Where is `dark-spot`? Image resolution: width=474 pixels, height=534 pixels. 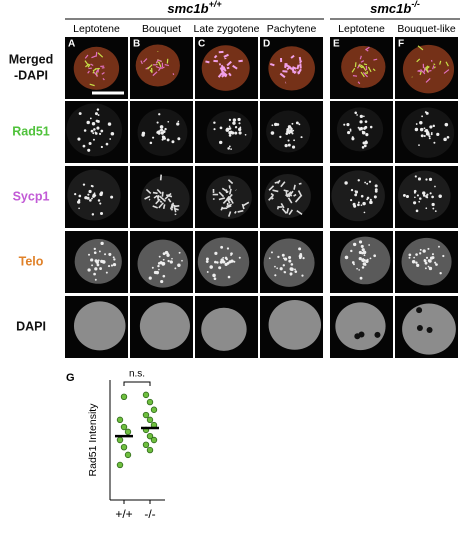
dark-spot is located at coordinates (420, 328).